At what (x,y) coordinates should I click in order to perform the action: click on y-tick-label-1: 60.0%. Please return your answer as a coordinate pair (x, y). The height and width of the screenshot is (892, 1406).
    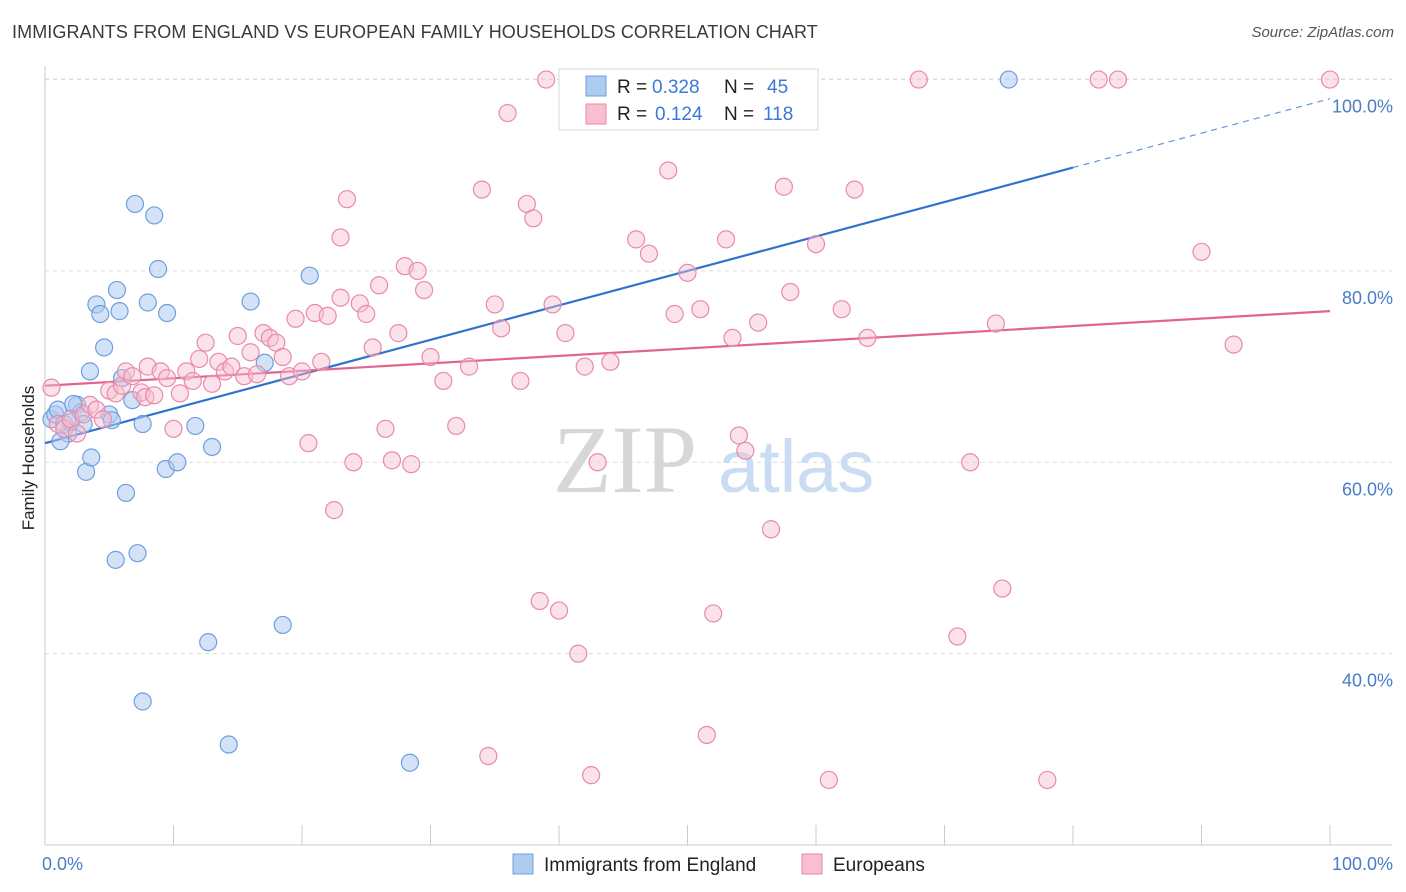
    Looking at the image, I should click on (1367, 489).